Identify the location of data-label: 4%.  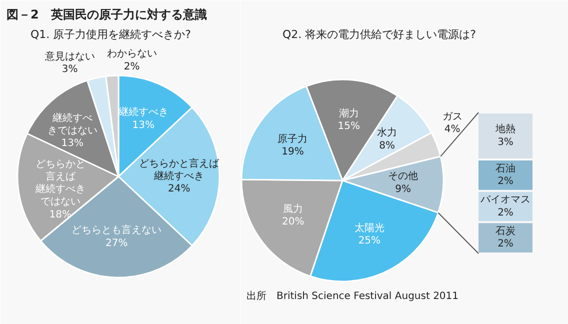
(452, 130).